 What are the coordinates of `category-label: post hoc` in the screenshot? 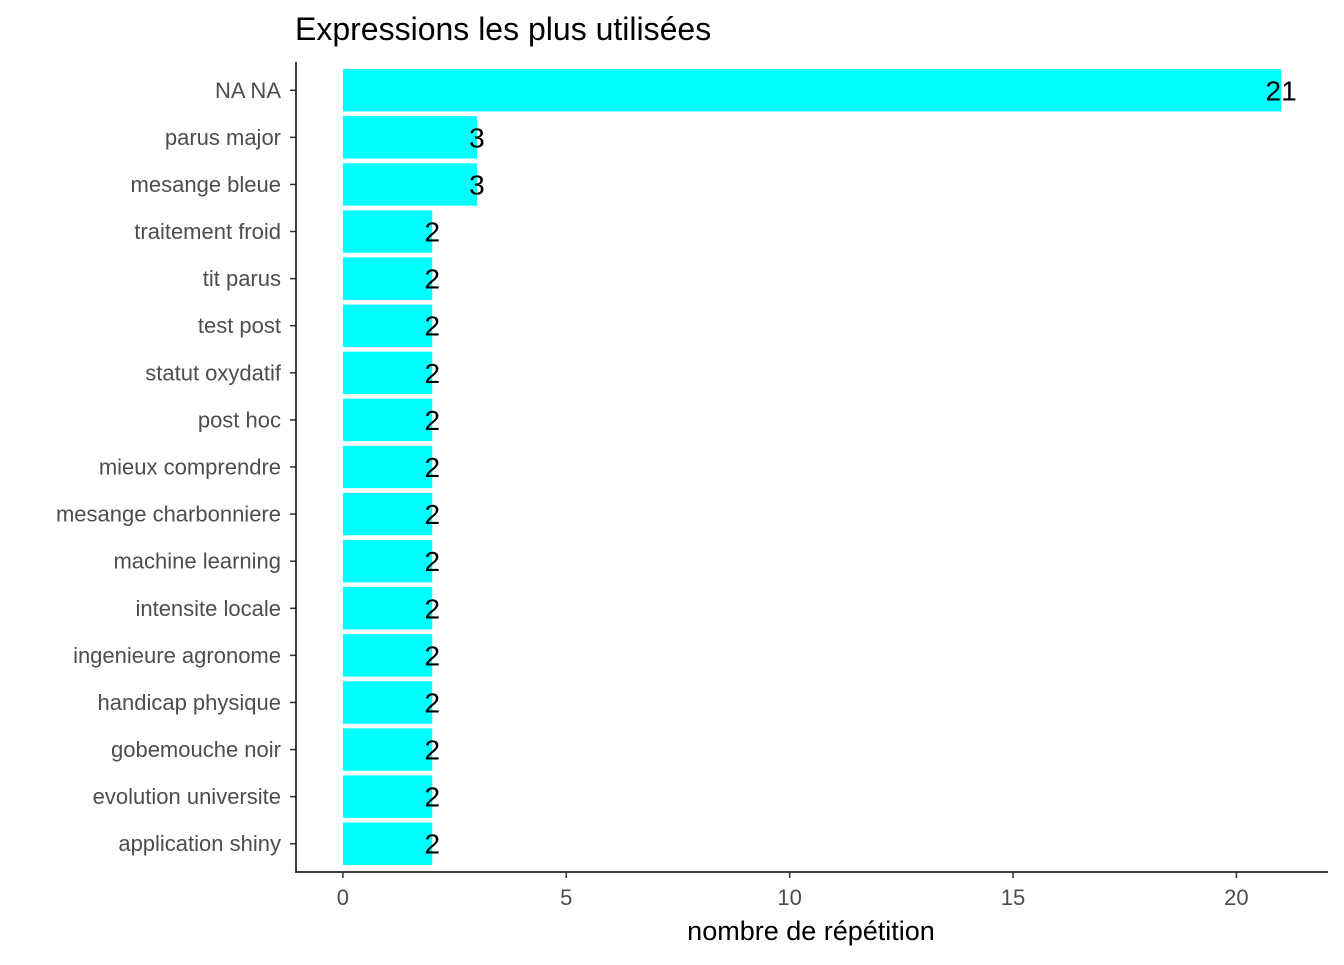 It's located at (239, 419).